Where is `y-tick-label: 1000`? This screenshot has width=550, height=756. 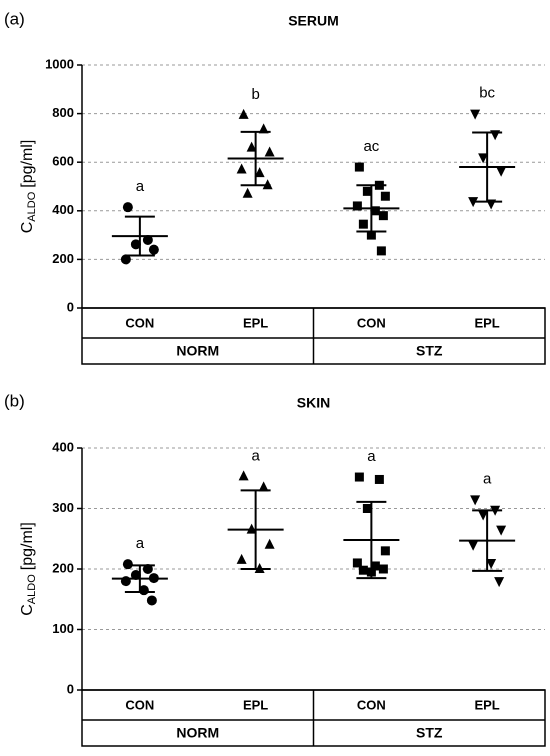
y-tick-label: 1000 is located at coordinates (59, 63).